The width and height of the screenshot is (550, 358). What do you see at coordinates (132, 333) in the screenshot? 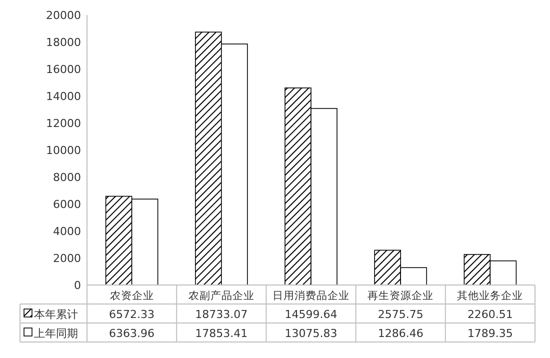
I see `data-label: 6363.96` at bounding box center [132, 333].